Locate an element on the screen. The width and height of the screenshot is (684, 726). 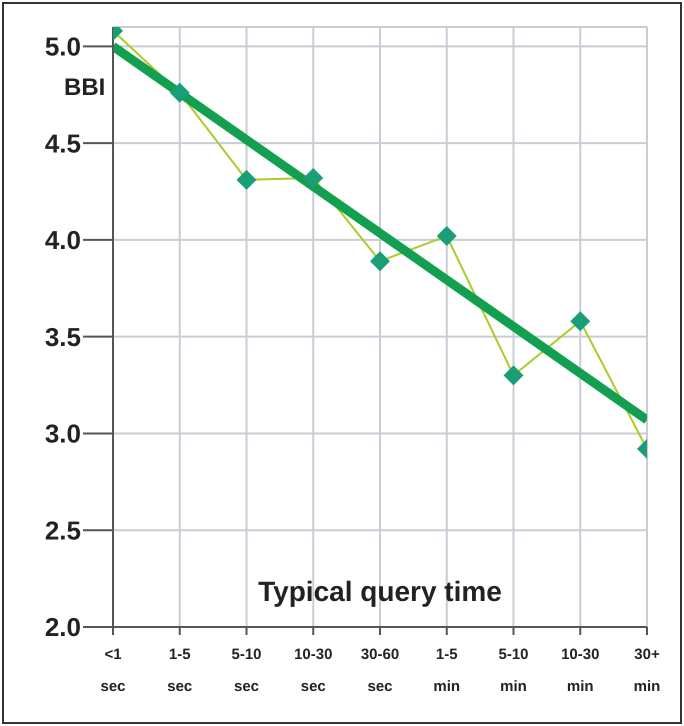
x-tick-label: 1-5 min is located at coordinates (446, 670).